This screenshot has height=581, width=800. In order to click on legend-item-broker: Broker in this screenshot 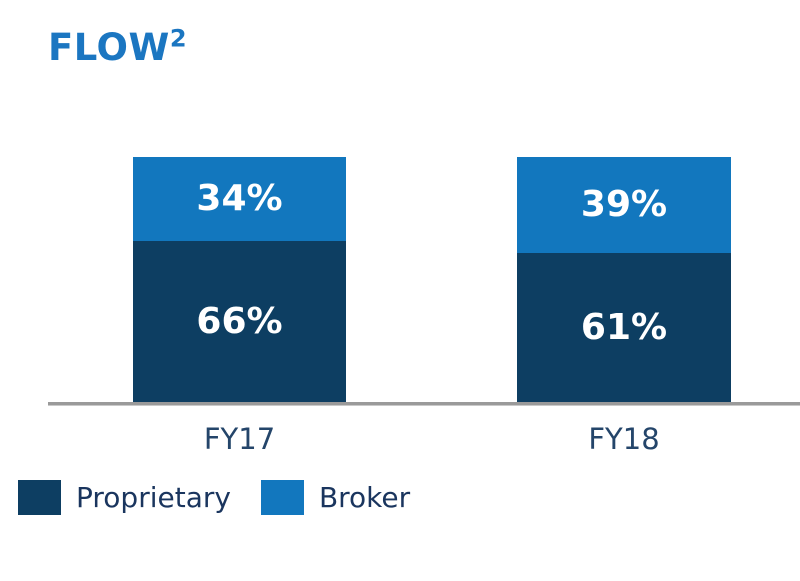, I will do `click(335, 497)`.